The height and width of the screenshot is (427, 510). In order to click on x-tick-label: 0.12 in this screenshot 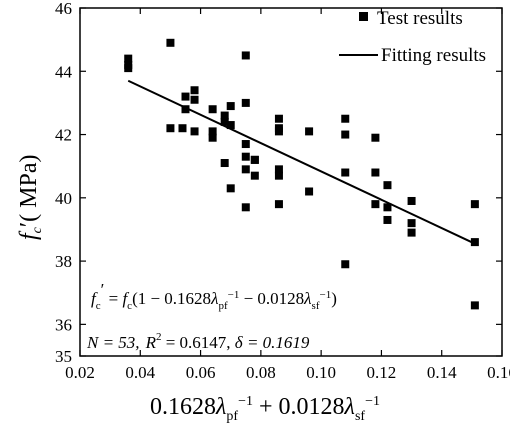, I will do `click(382, 372)`.